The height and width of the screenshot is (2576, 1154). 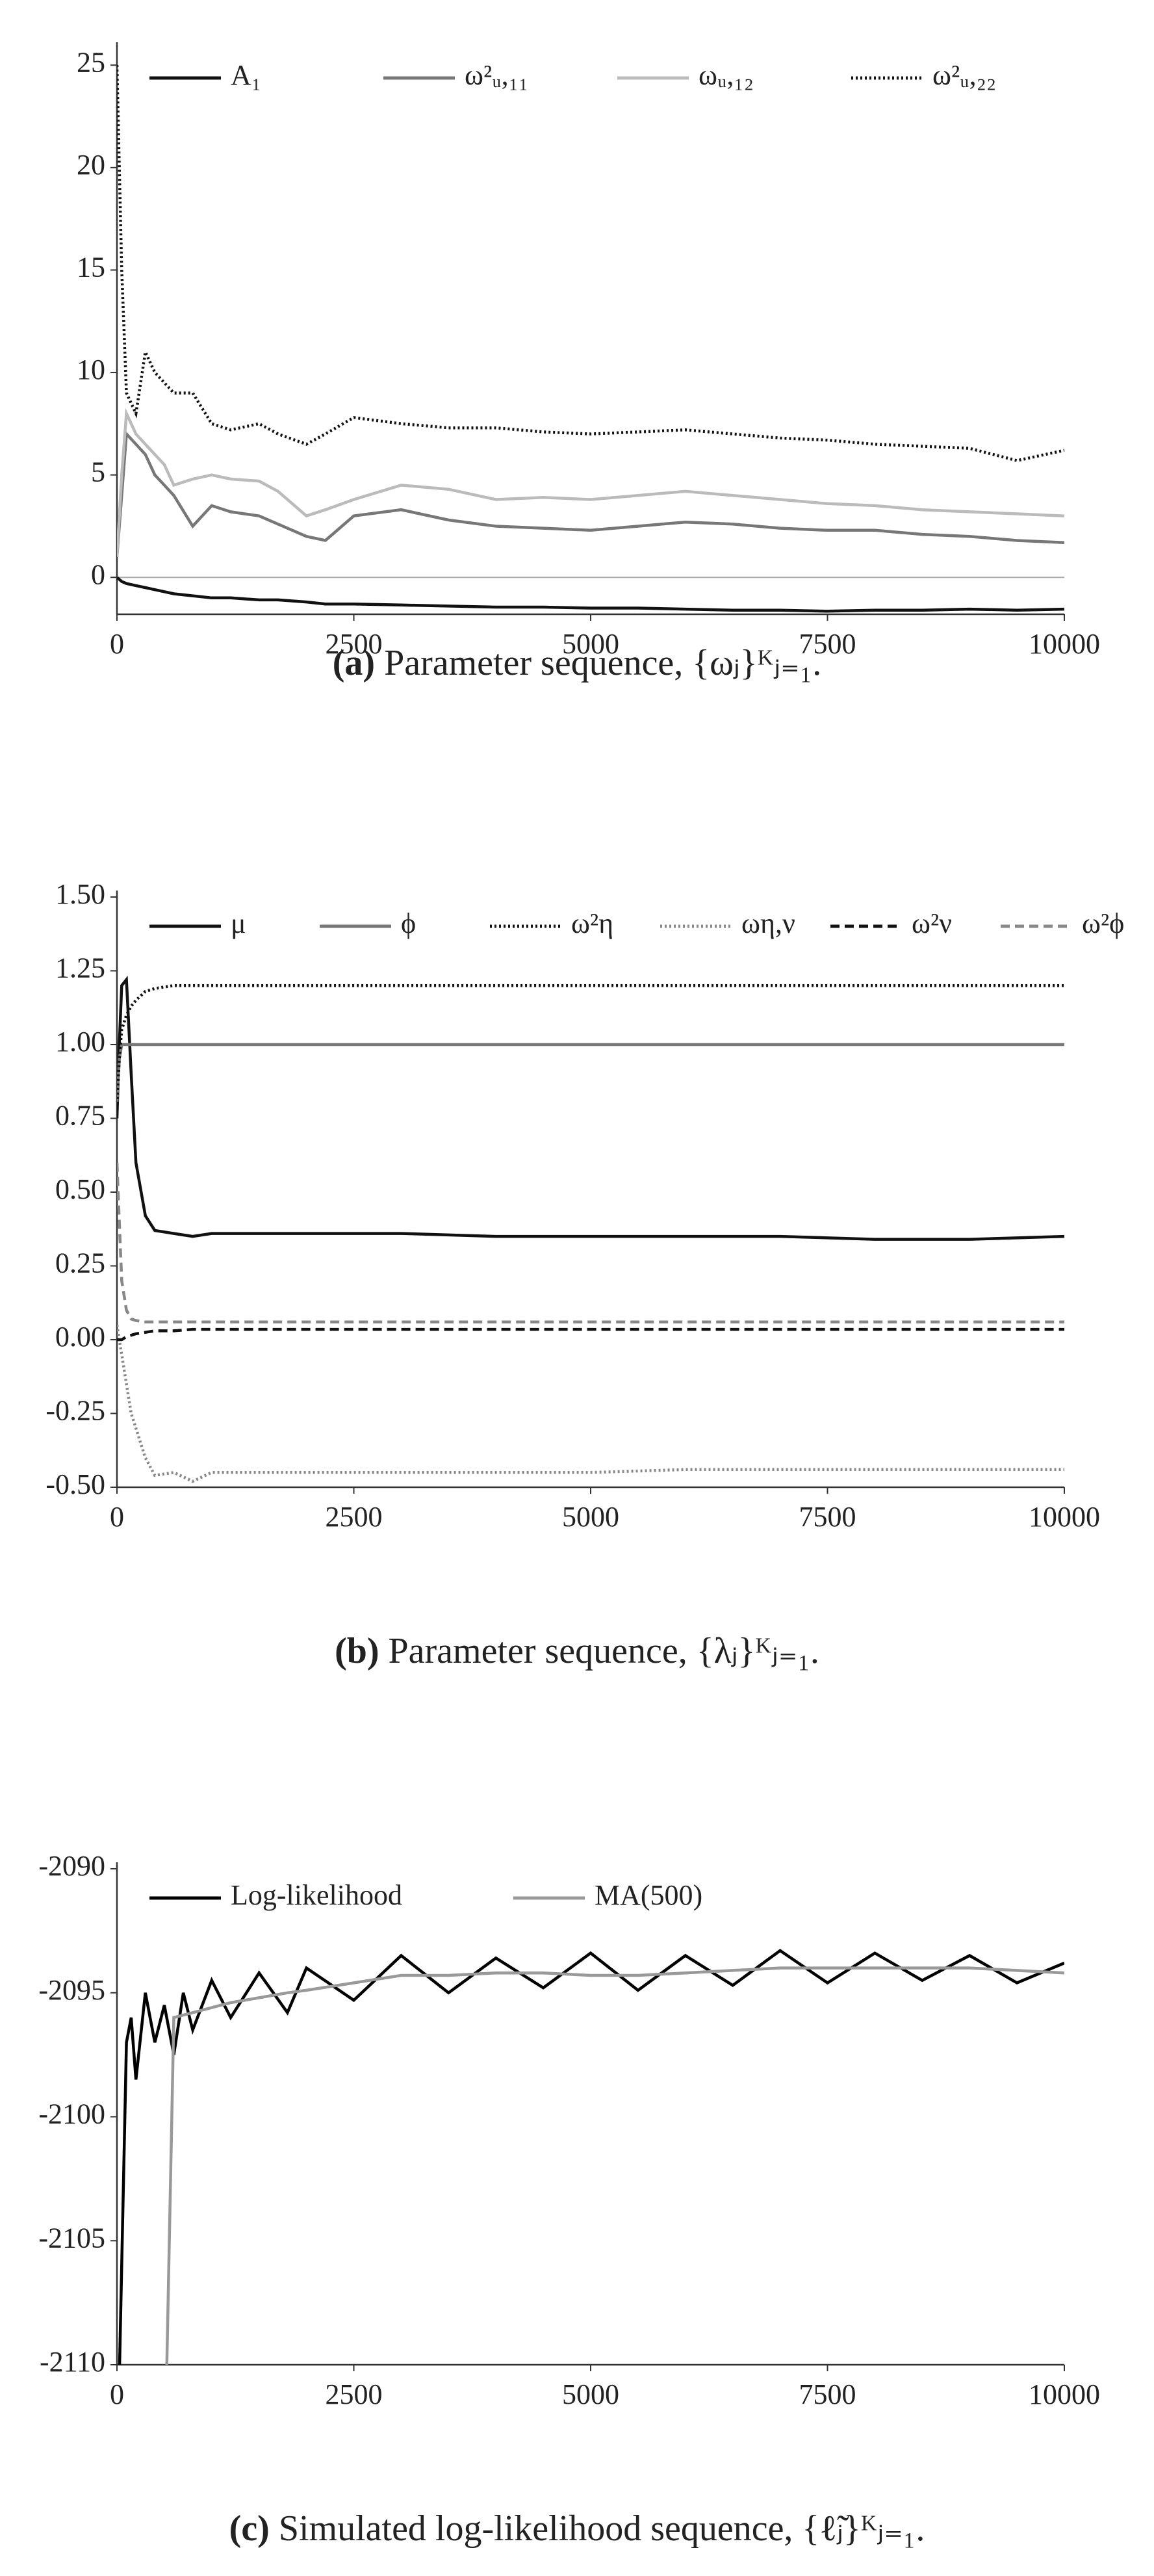 I want to click on y-tick-label: -2100, so click(x=71, y=2114).